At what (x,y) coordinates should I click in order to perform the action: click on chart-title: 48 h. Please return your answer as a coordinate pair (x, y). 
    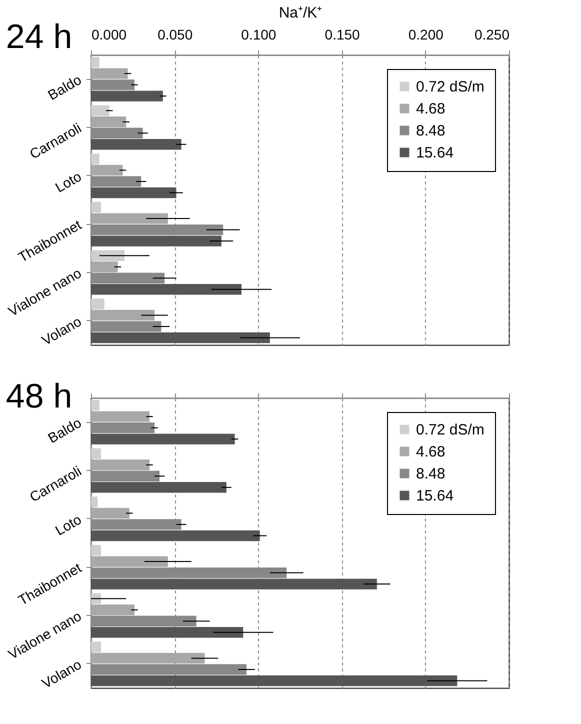
    Looking at the image, I should click on (39, 397).